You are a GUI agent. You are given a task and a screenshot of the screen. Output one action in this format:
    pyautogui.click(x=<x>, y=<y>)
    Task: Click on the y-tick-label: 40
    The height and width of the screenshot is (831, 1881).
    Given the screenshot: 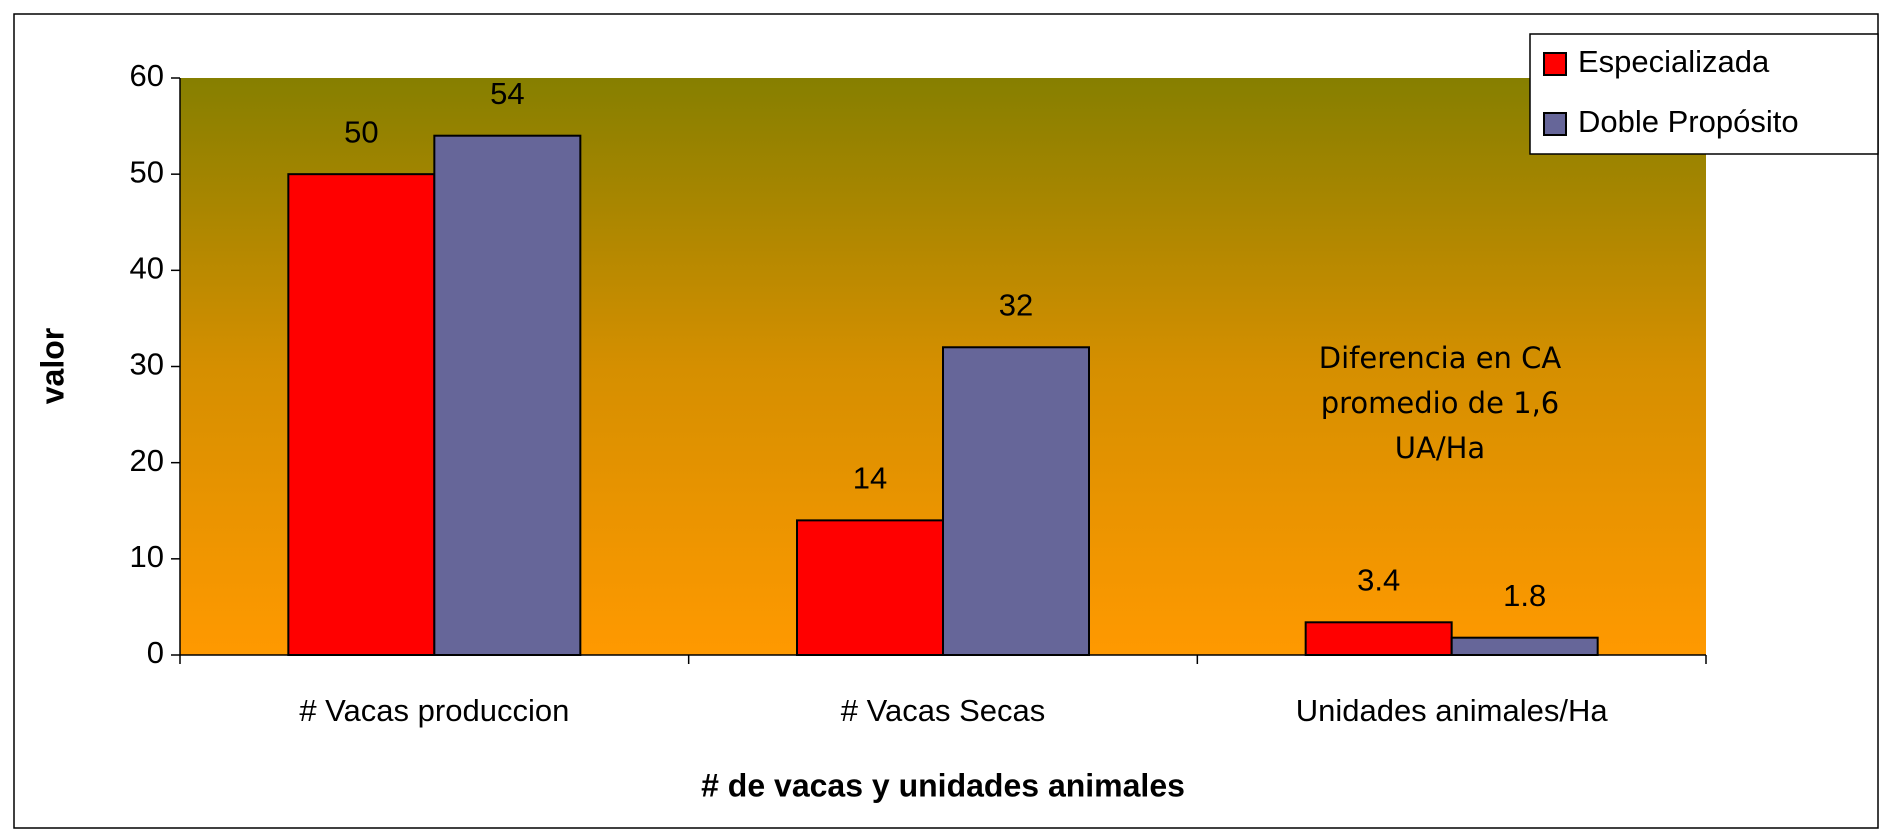 What is the action you would take?
    pyautogui.click(x=147, y=268)
    